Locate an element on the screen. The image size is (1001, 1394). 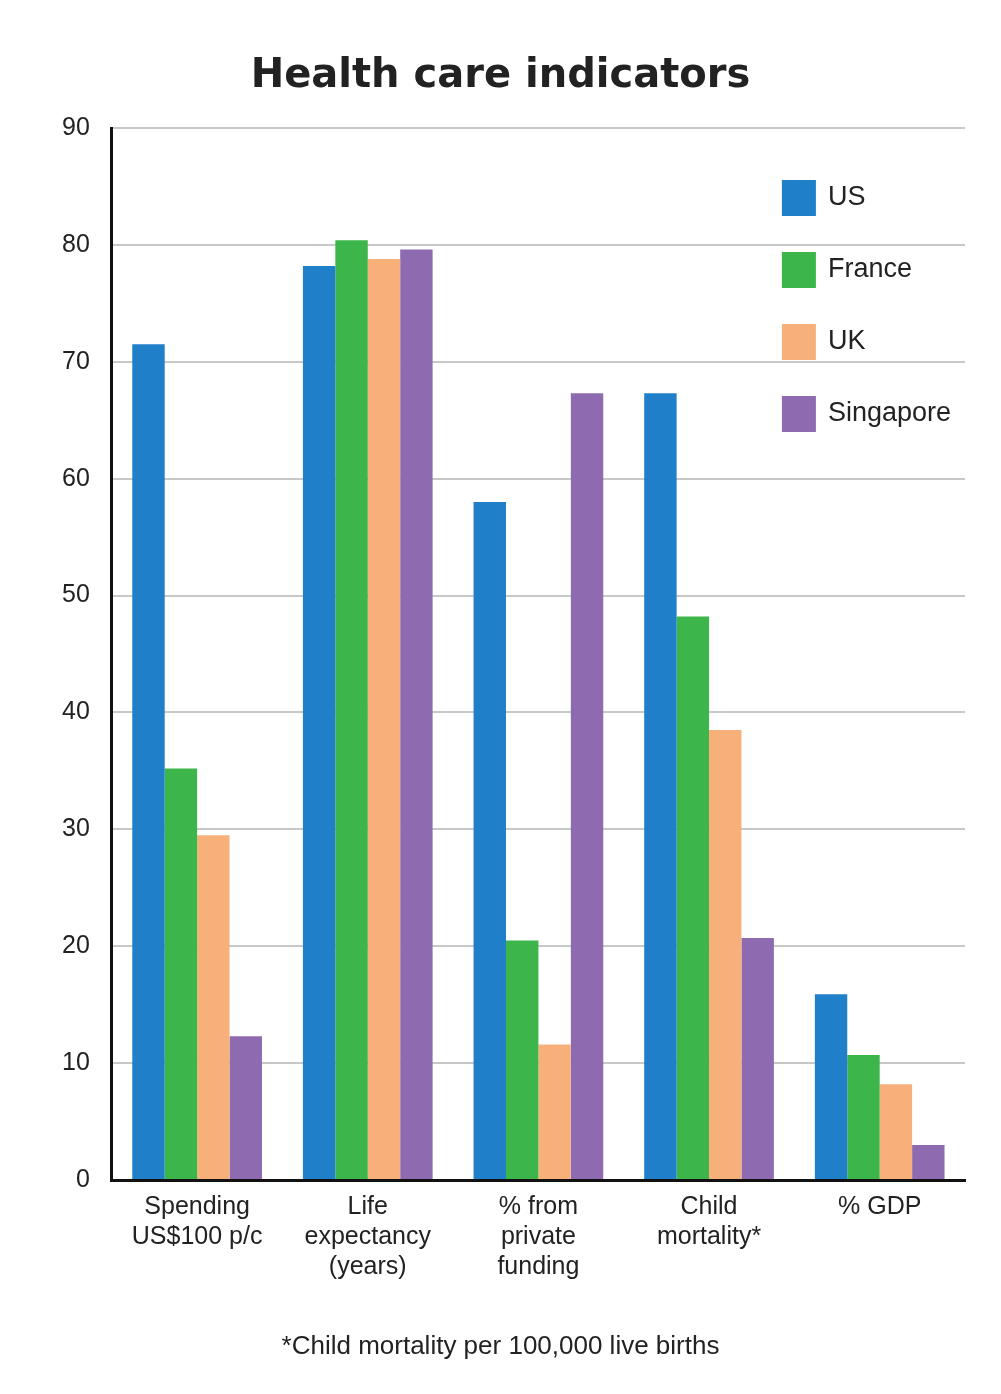
legend-label: US is located at coordinates (846, 196).